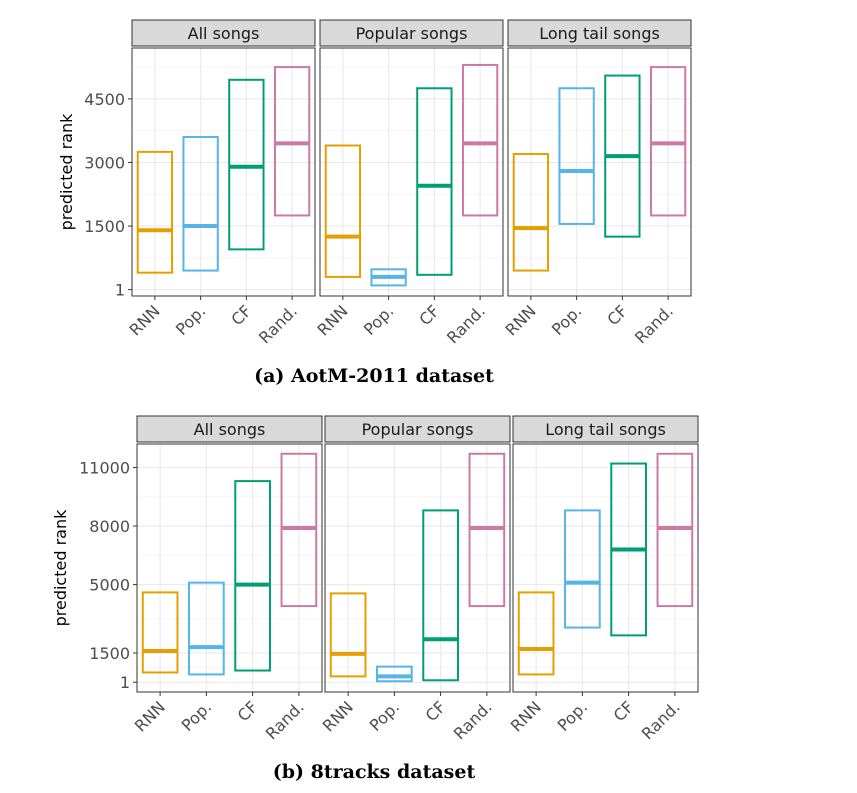 This screenshot has width=857, height=793. I want to click on y-tick-label: 8000, so click(109, 526).